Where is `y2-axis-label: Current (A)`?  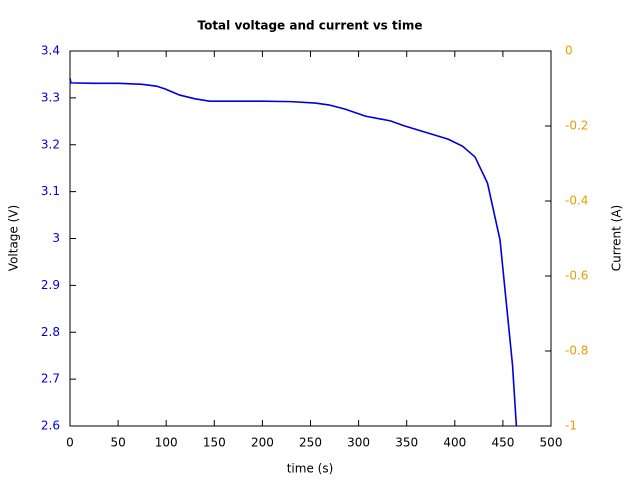 y2-axis-label: Current (A) is located at coordinates (617, 238).